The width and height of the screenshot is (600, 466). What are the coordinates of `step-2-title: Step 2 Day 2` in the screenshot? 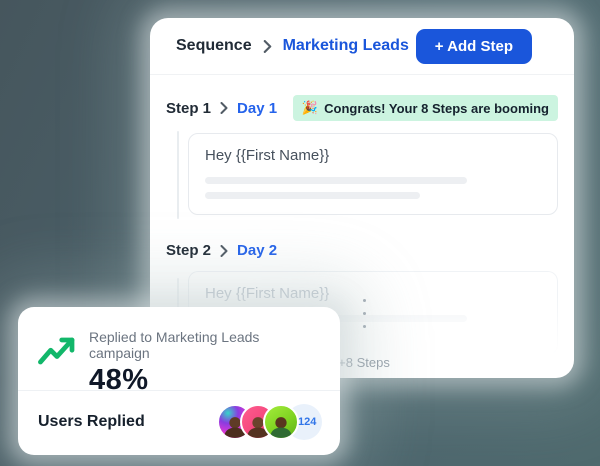 It's located at (221, 250).